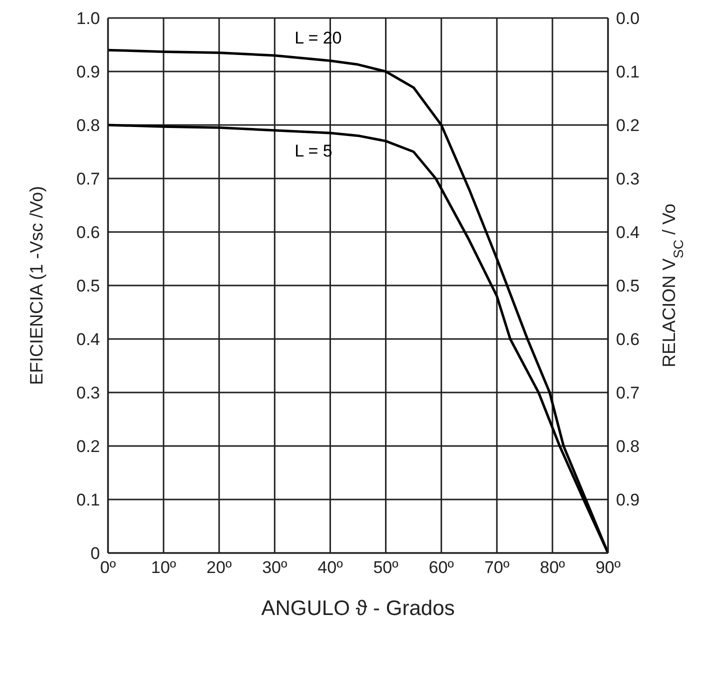  Describe the element at coordinates (219, 568) in the screenshot. I see `x-tick-label: 20º` at that location.